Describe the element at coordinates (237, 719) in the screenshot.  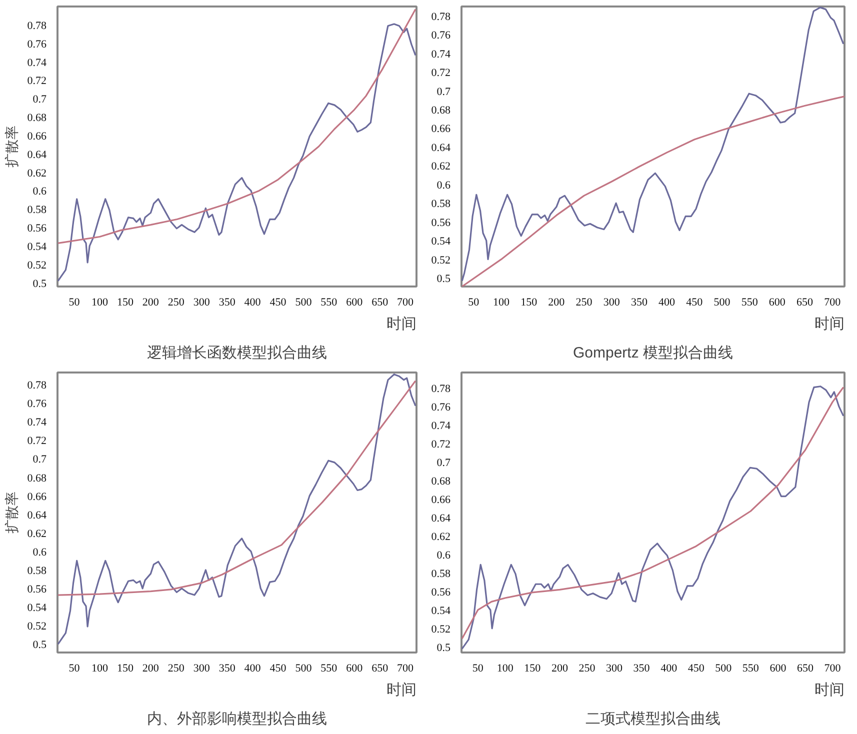
I see `text: 内、外部影响模型拟合曲线` at that location.